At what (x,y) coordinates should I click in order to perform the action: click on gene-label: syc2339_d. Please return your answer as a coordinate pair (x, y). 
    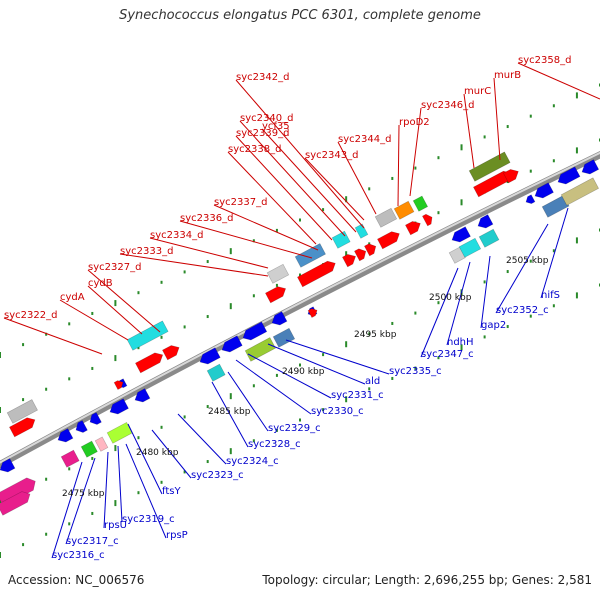
    Looking at the image, I should click on (262, 133).